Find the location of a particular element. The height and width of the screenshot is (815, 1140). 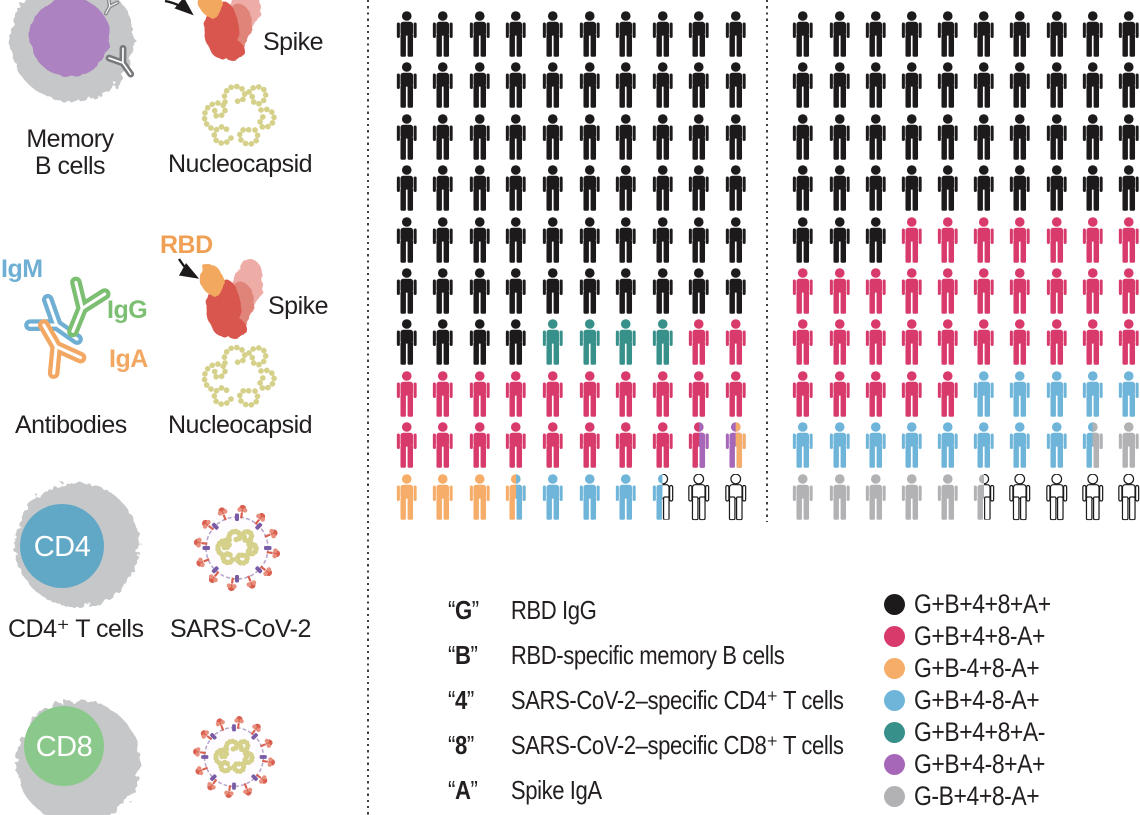

igg-label: IgG is located at coordinates (127, 310).